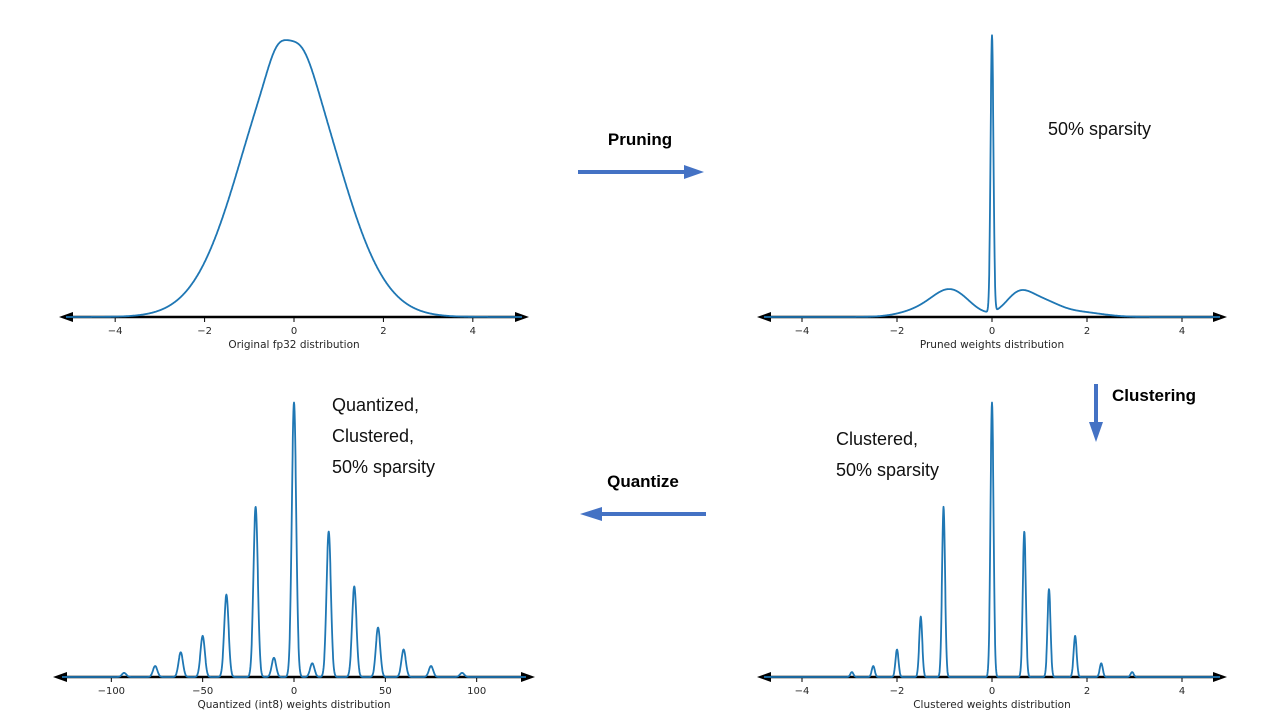 This screenshot has height=720, width=1280. What do you see at coordinates (1154, 395) in the screenshot?
I see `clustering-label: Clustering` at bounding box center [1154, 395].